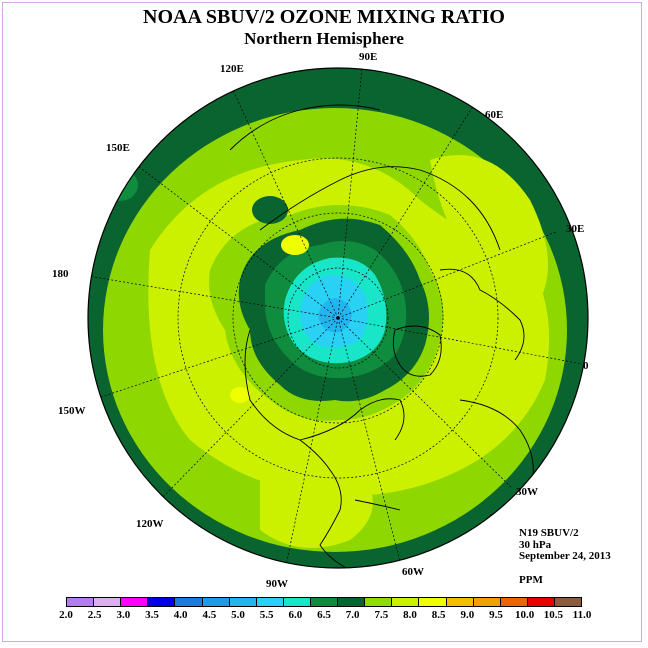 The width and height of the screenshot is (648, 648). I want to click on units-label: PPM, so click(531, 580).